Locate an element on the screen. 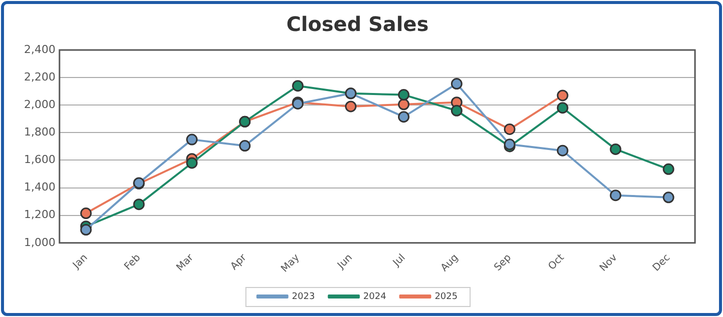 This screenshot has width=723, height=317. y-tick-label: 2,200 is located at coordinates (40, 77).